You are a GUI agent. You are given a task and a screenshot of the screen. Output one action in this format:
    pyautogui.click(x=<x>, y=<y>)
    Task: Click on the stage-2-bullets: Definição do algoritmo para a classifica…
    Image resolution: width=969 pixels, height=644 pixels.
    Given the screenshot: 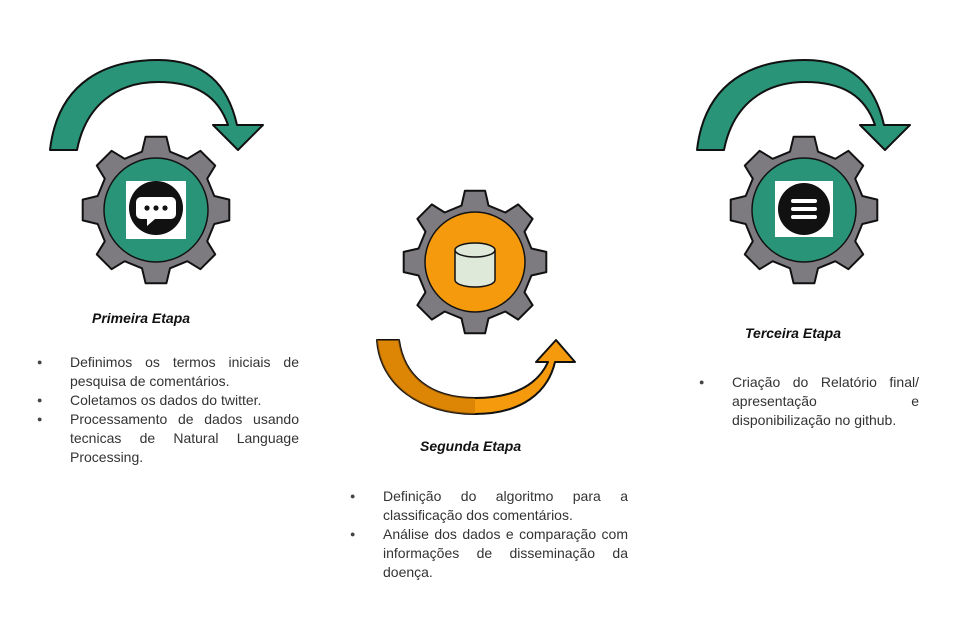 What is the action you would take?
    pyautogui.click(x=489, y=534)
    